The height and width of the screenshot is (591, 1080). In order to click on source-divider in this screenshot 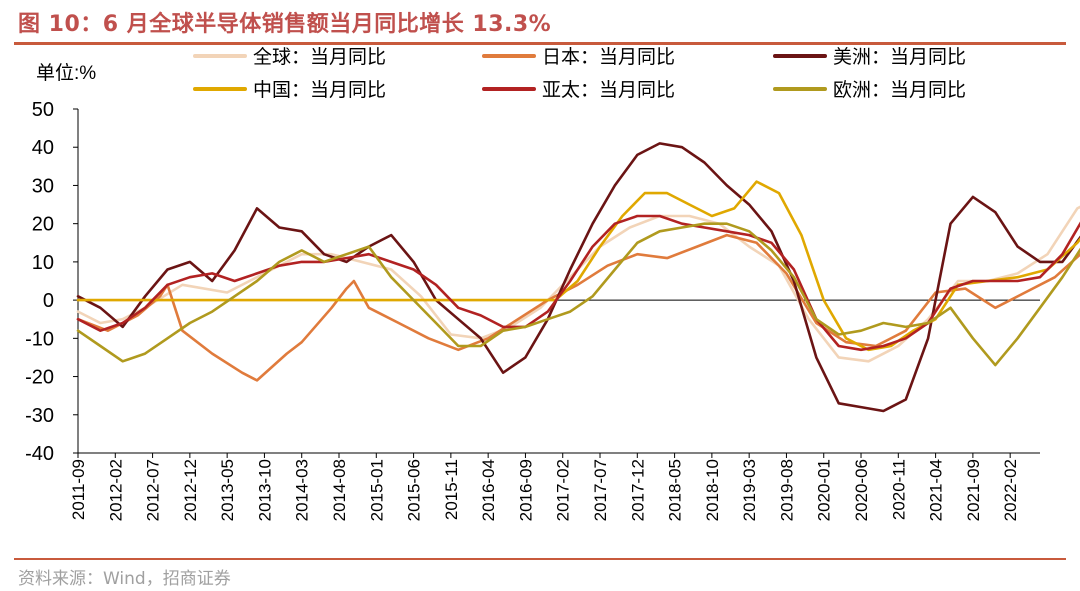, I will do `click(540, 559)`.